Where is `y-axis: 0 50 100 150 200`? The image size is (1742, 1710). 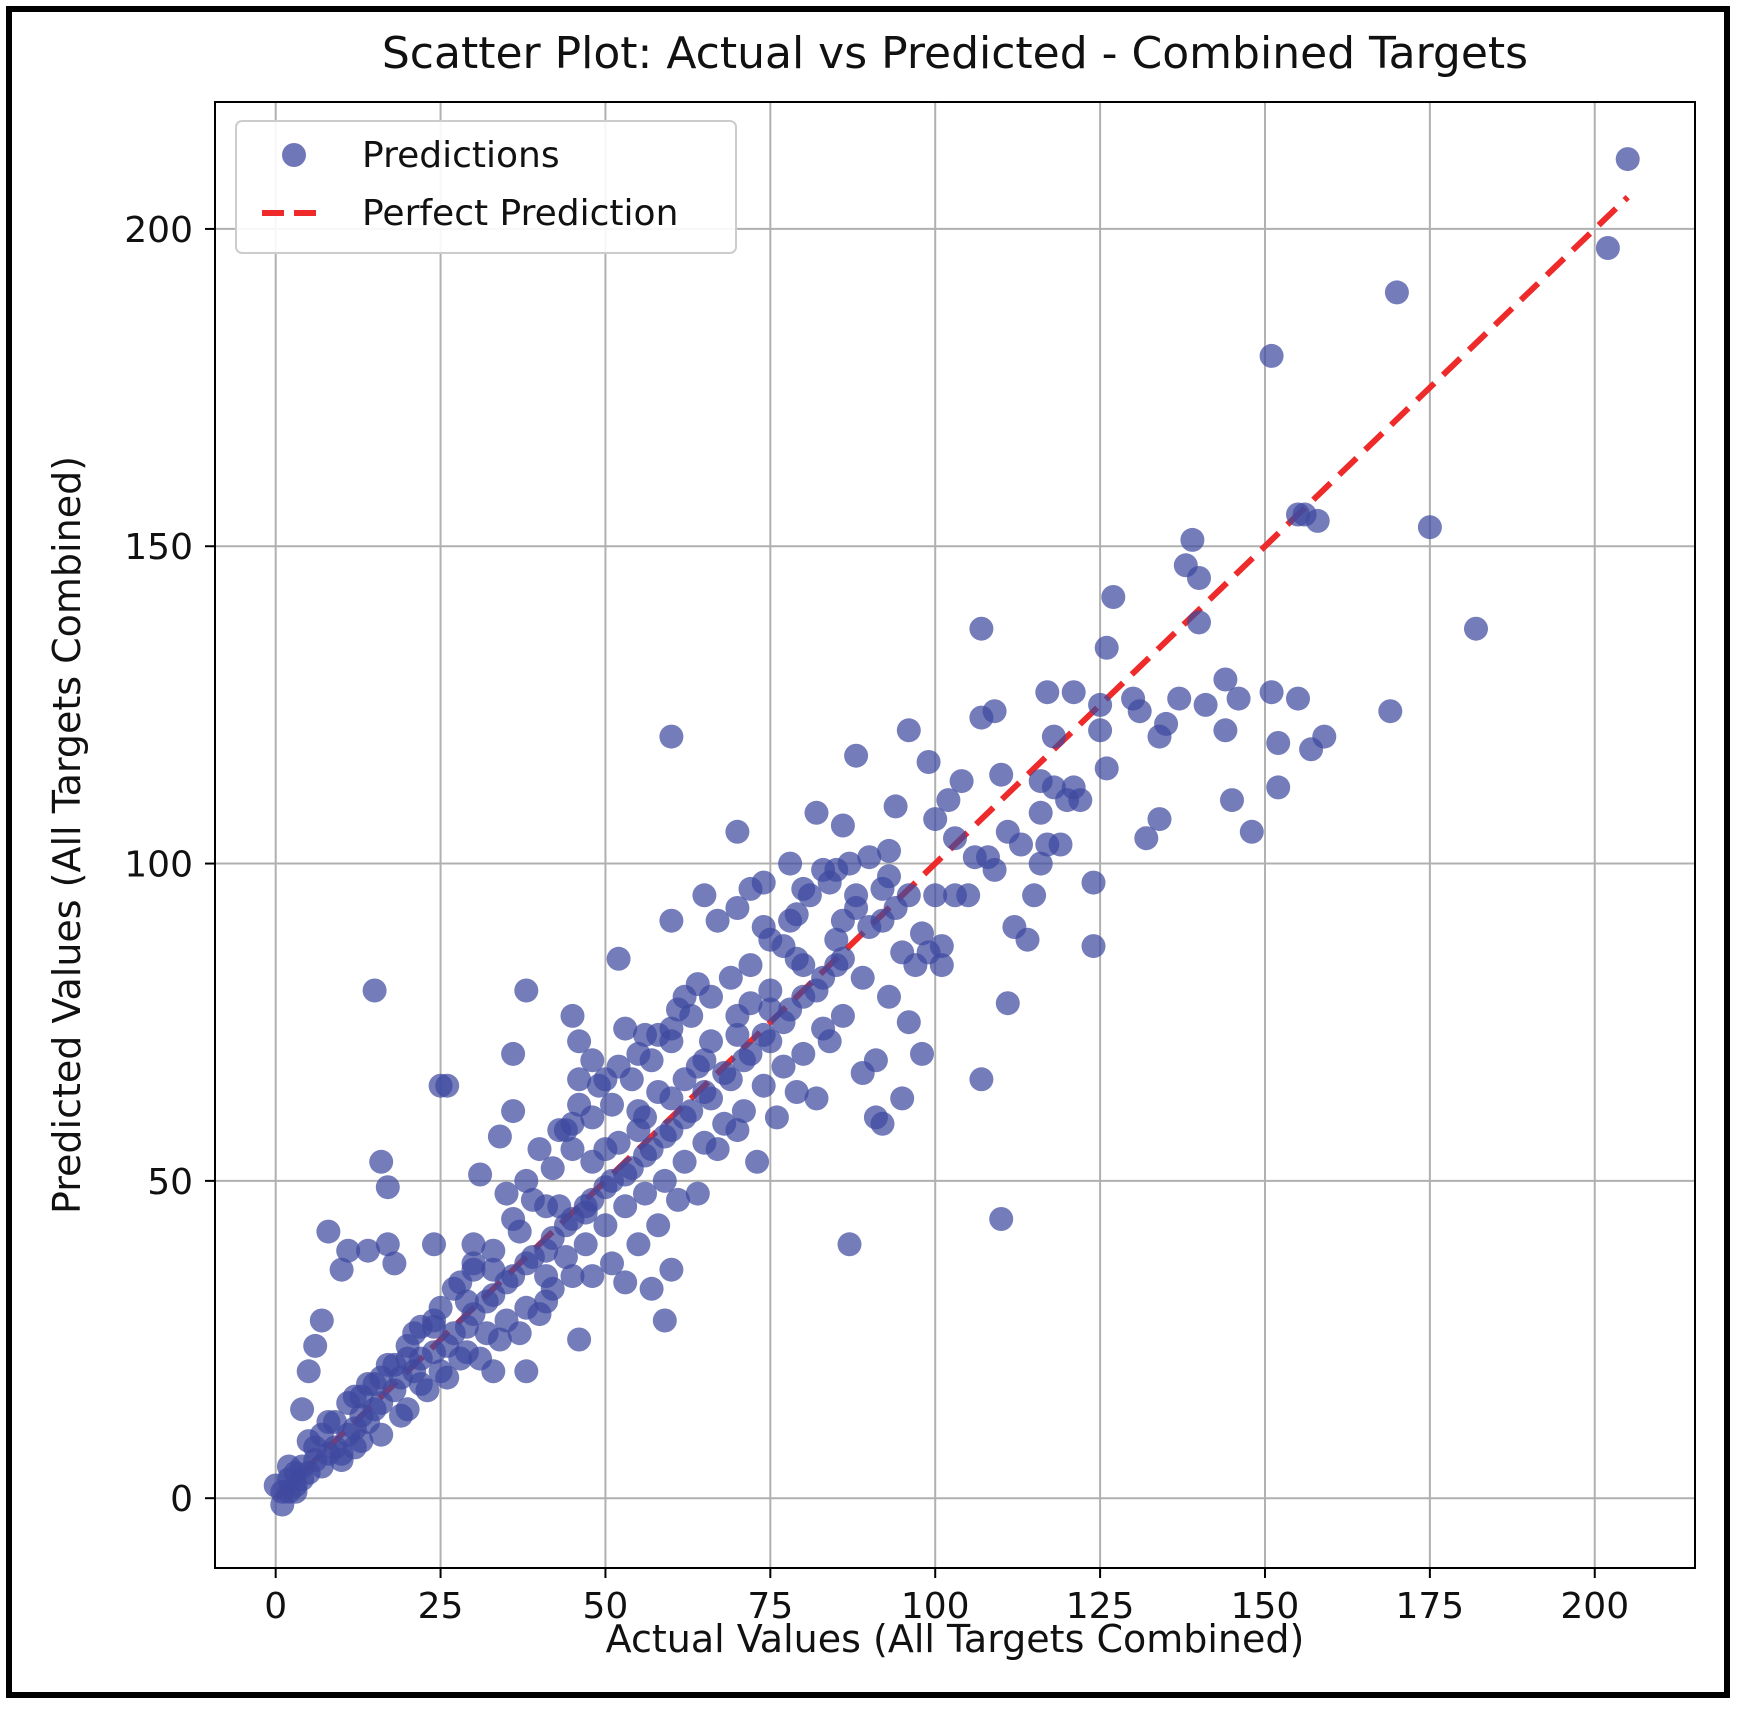
y-axis: 0 50 100 150 200 is located at coordinates (169, 865).